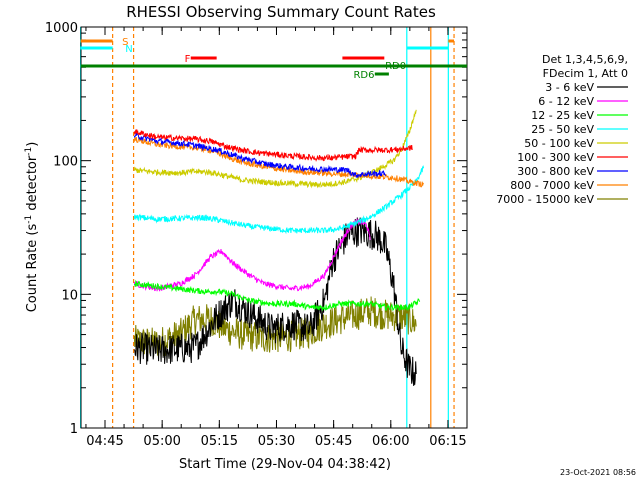 This screenshot has width=640, height=480. Describe the element at coordinates (559, 143) in the screenshot. I see `legend-label: 50 - 100 keV` at that location.